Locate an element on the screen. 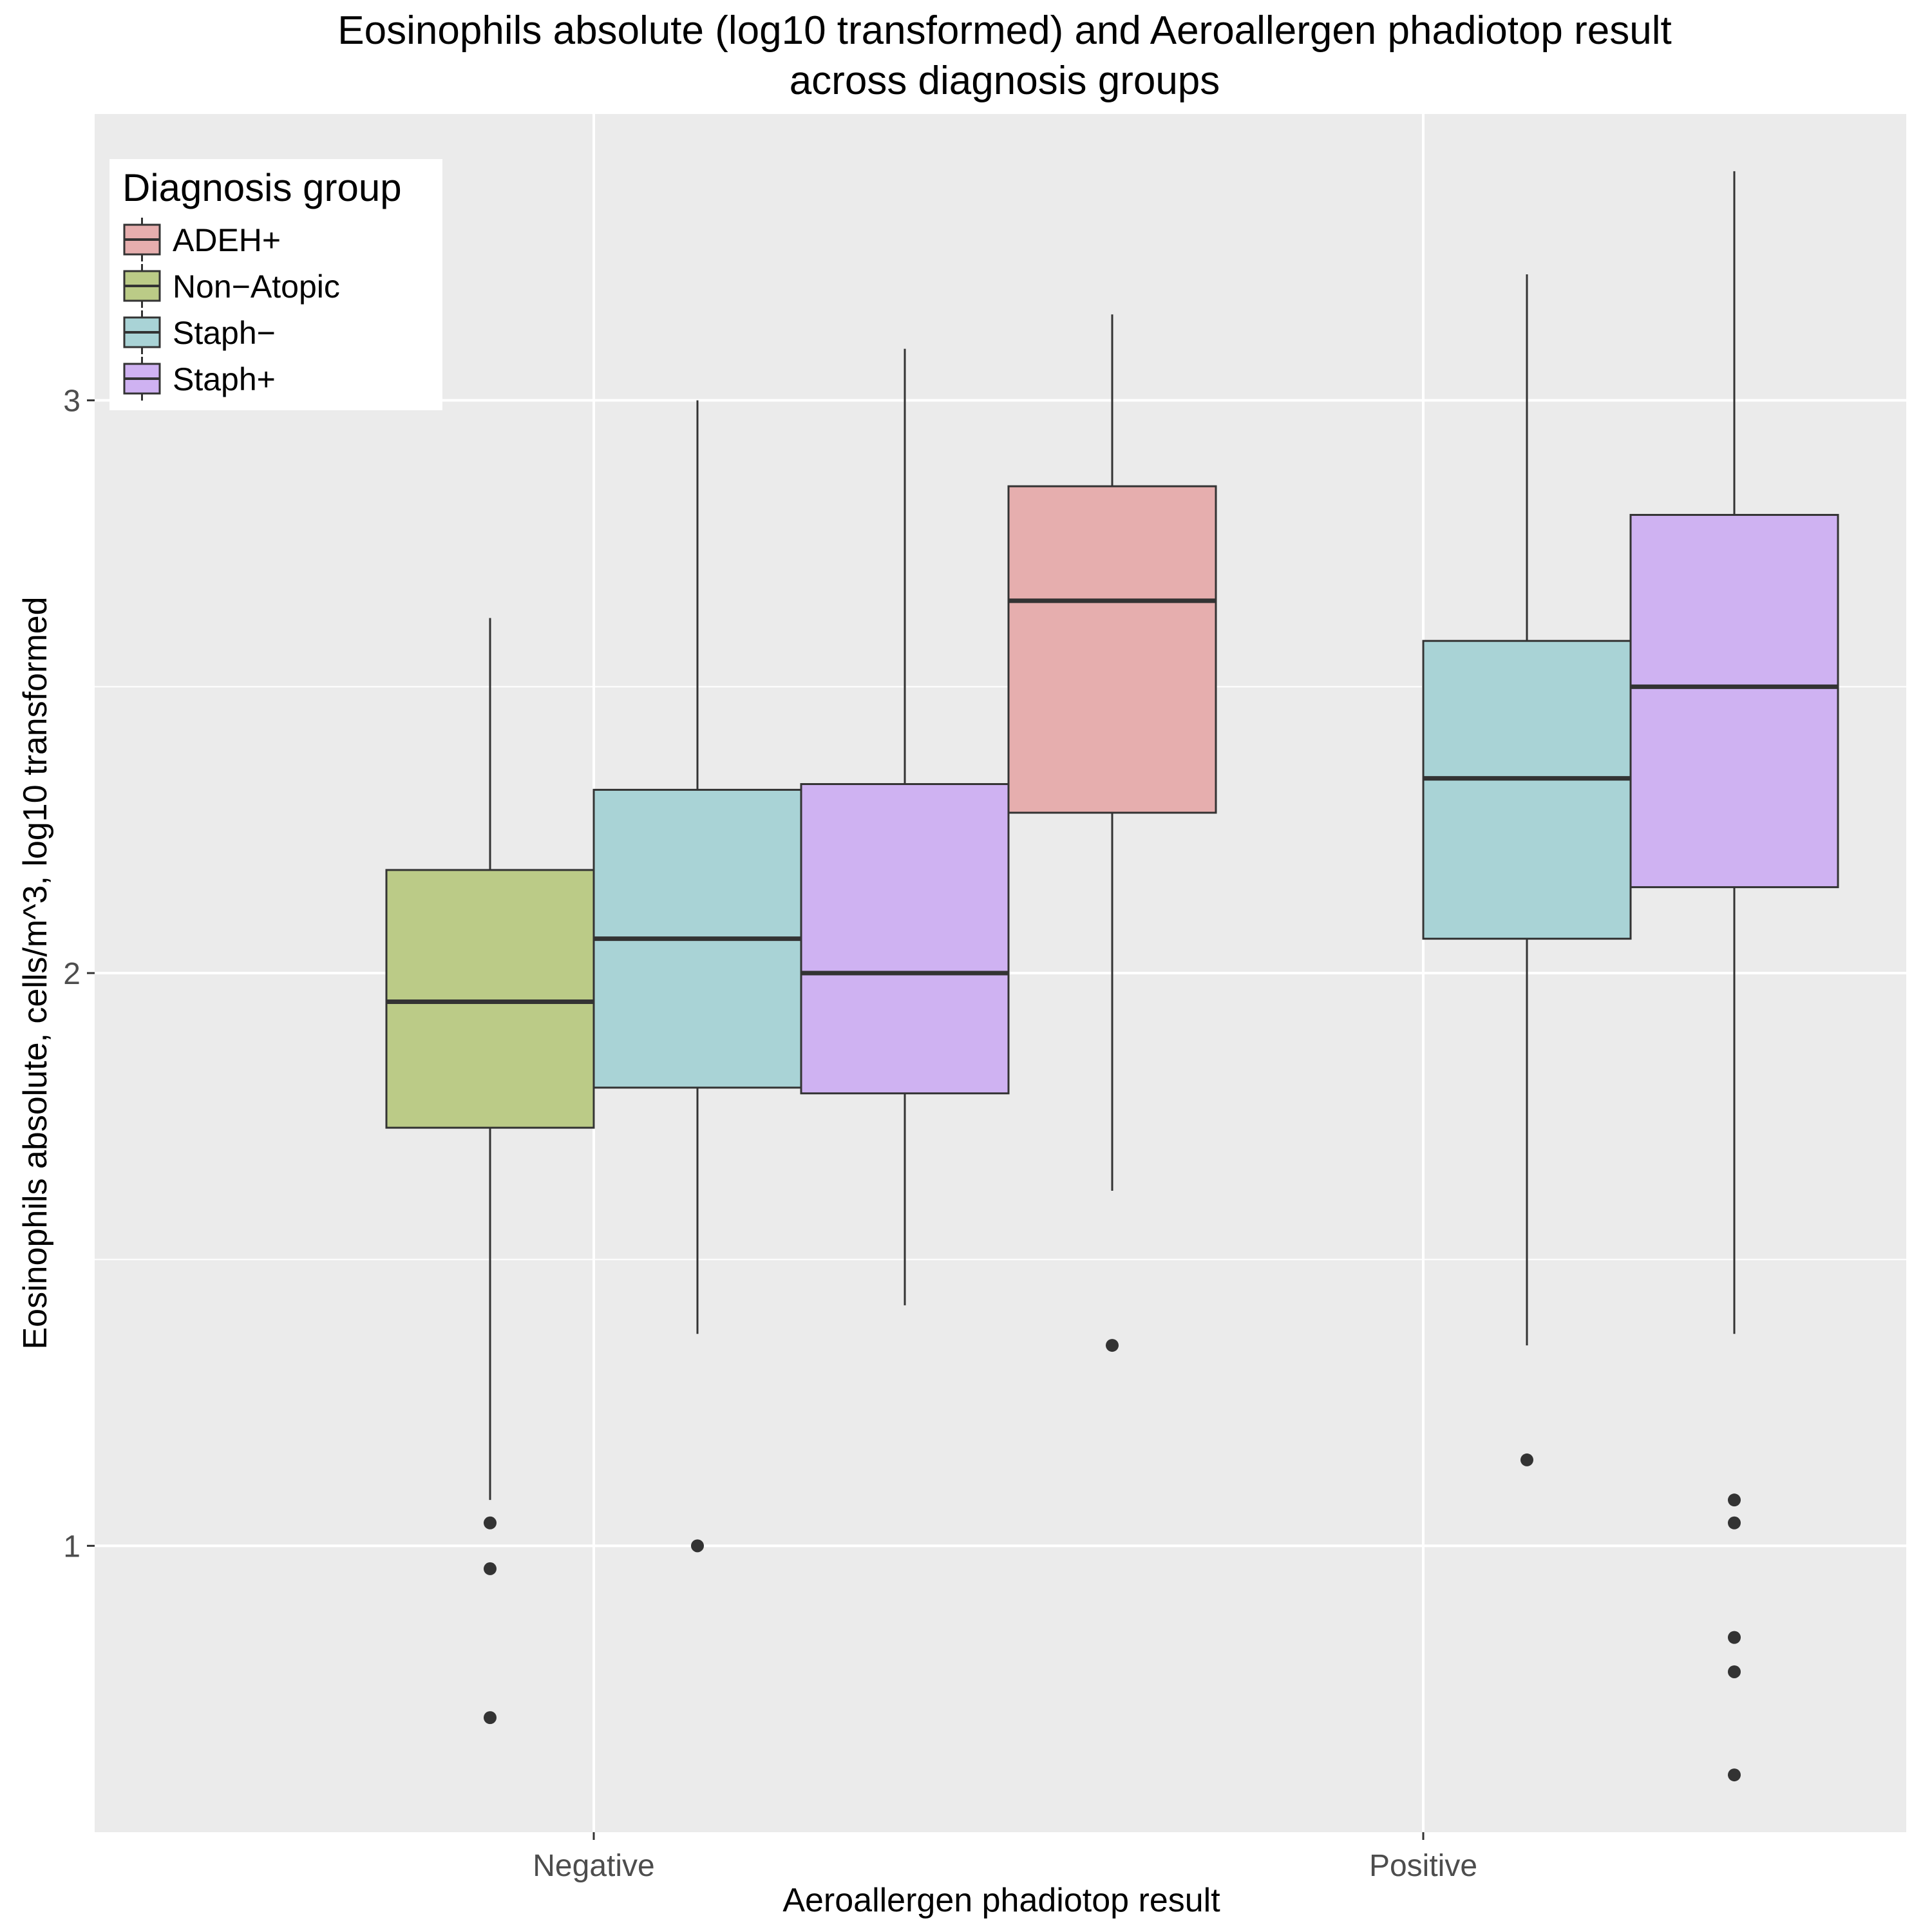  legend-item: Staph− is located at coordinates (199, 332).